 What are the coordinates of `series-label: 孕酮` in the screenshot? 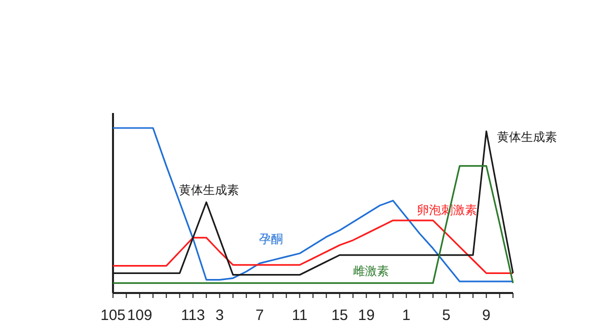 It's located at (271, 239).